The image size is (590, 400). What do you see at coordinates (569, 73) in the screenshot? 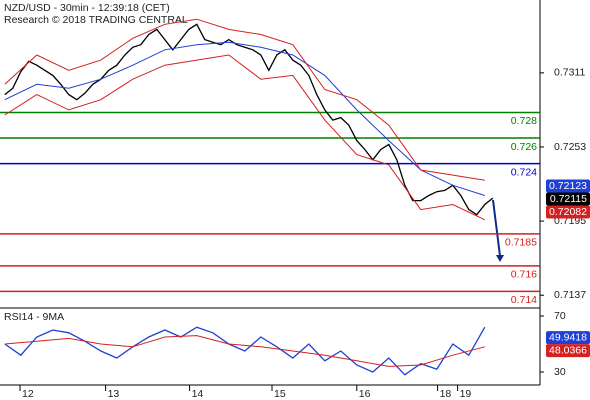
I see `y-tick-label: 0.7311` at bounding box center [569, 73].